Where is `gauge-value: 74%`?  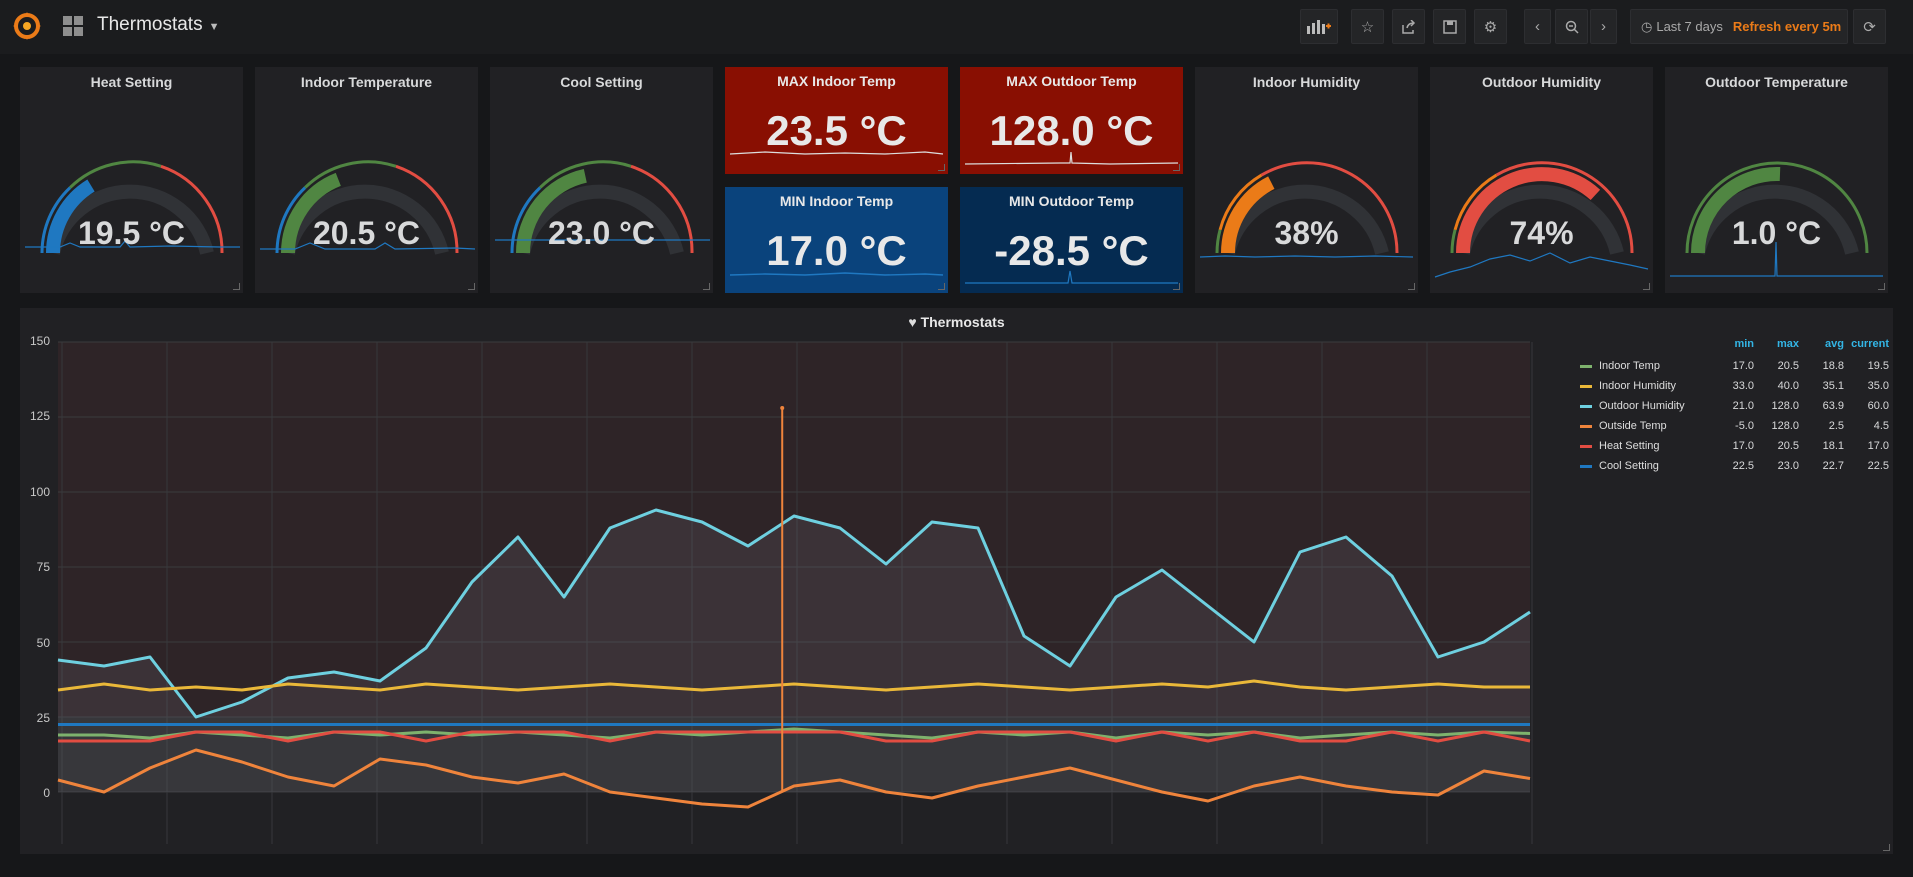
gauge-value: 74% is located at coordinates (1541, 233).